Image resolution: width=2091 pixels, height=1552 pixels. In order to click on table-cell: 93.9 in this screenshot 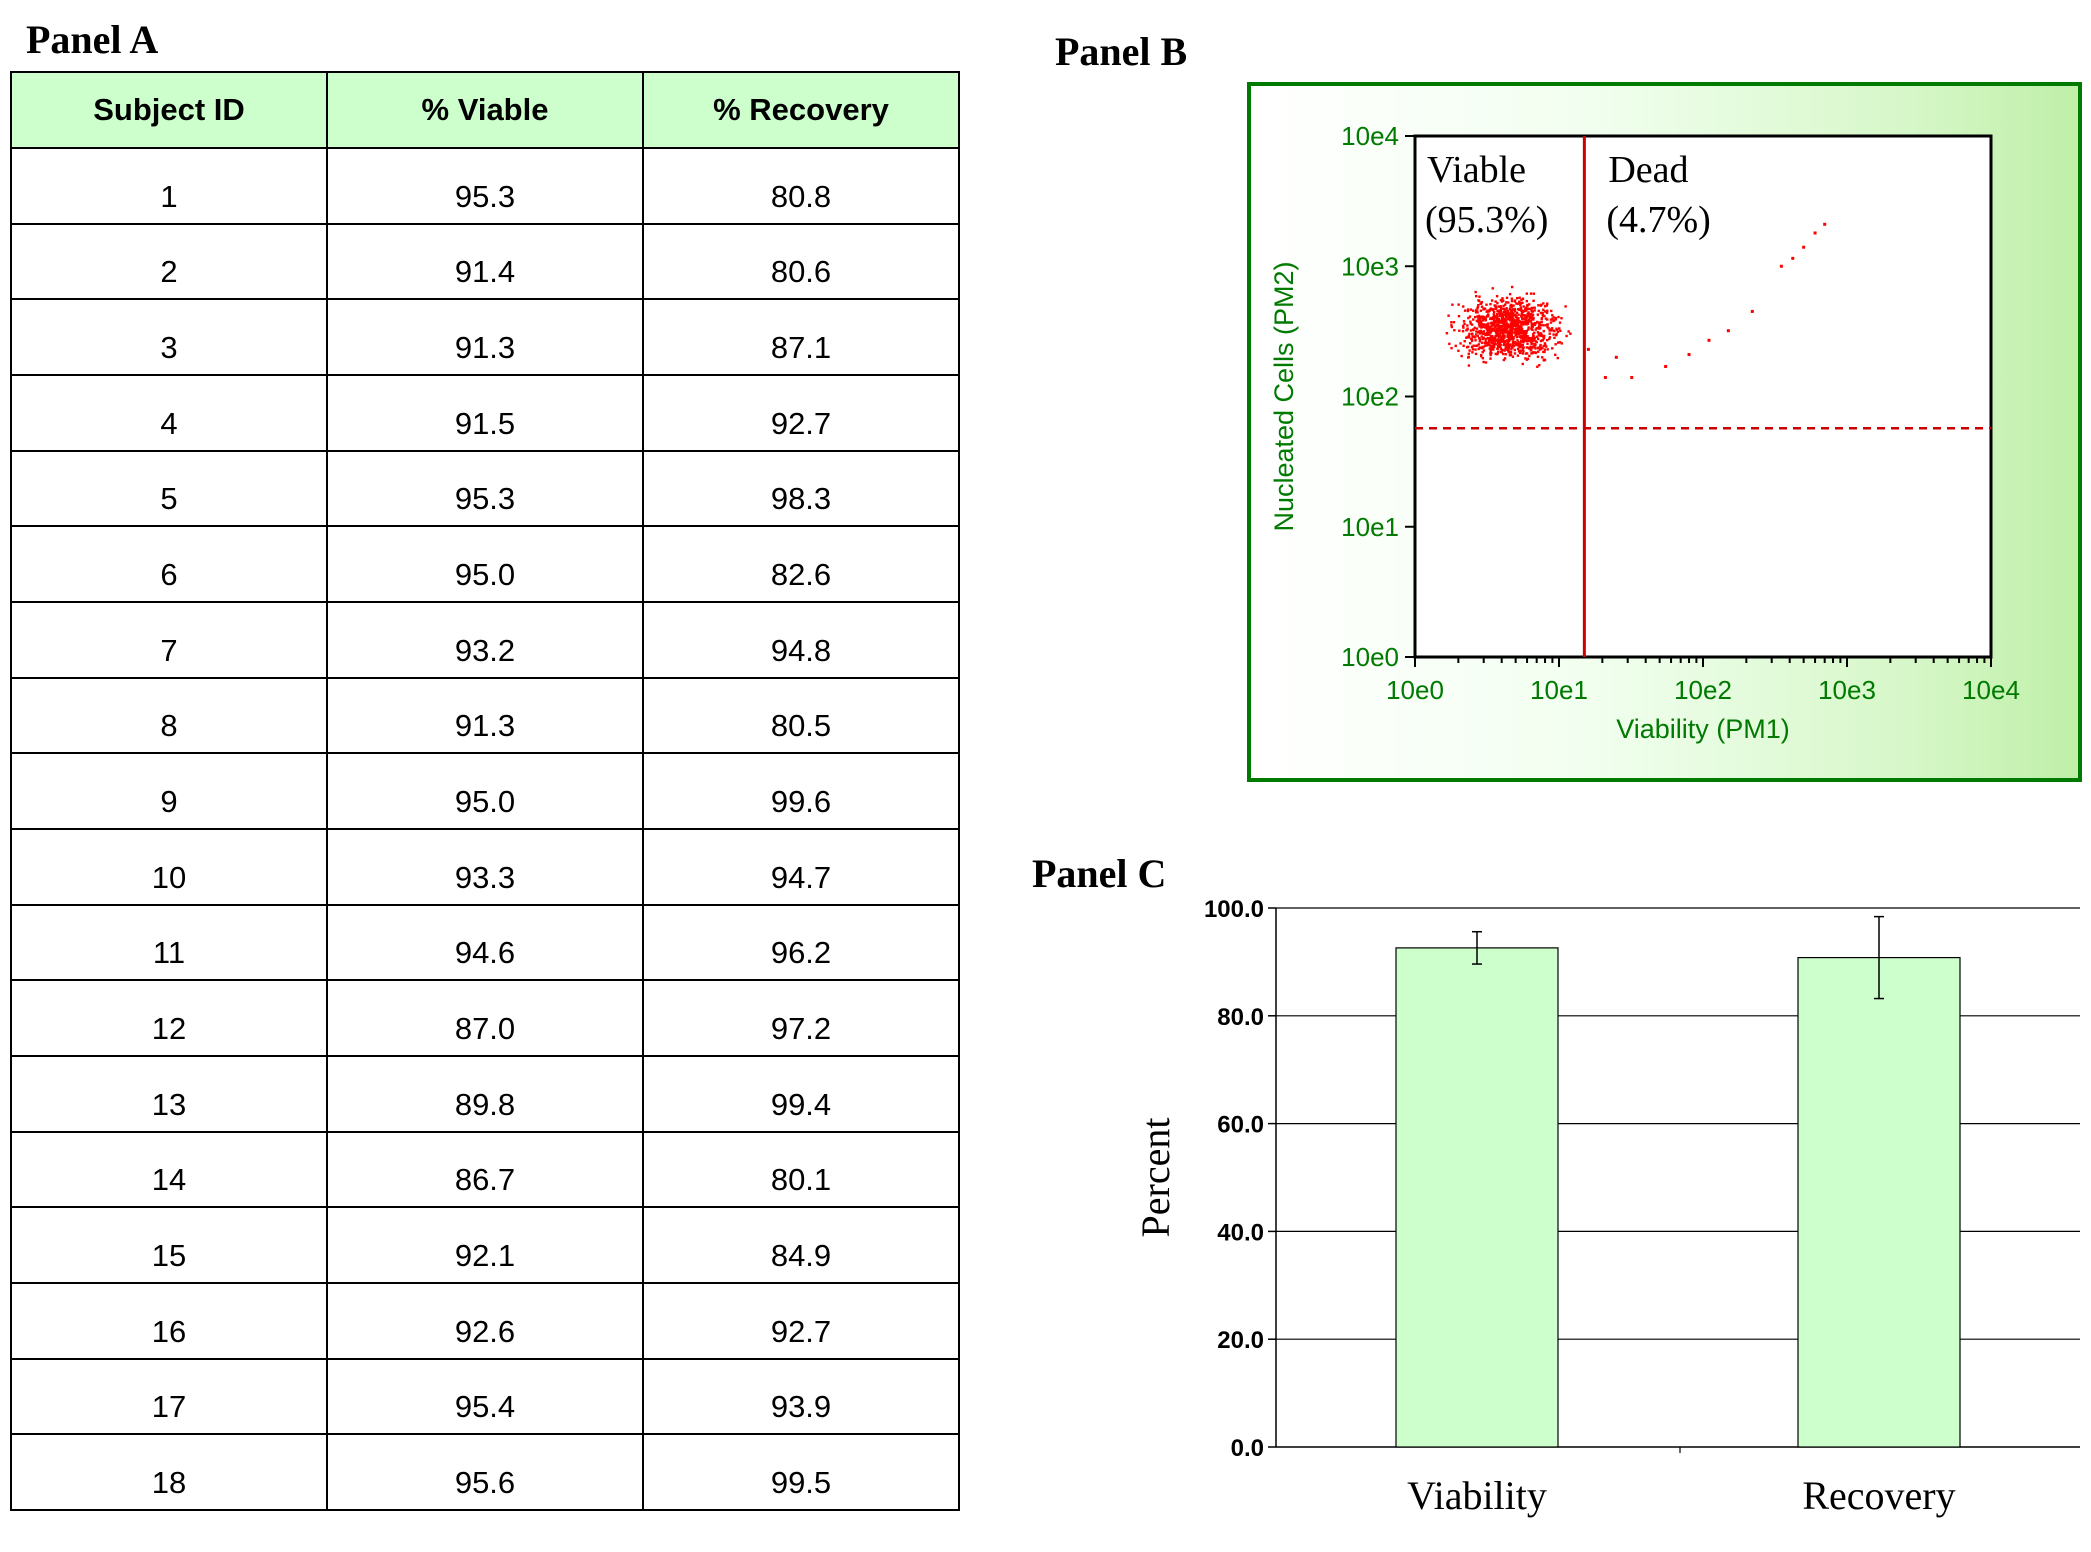, I will do `click(801, 1396)`.